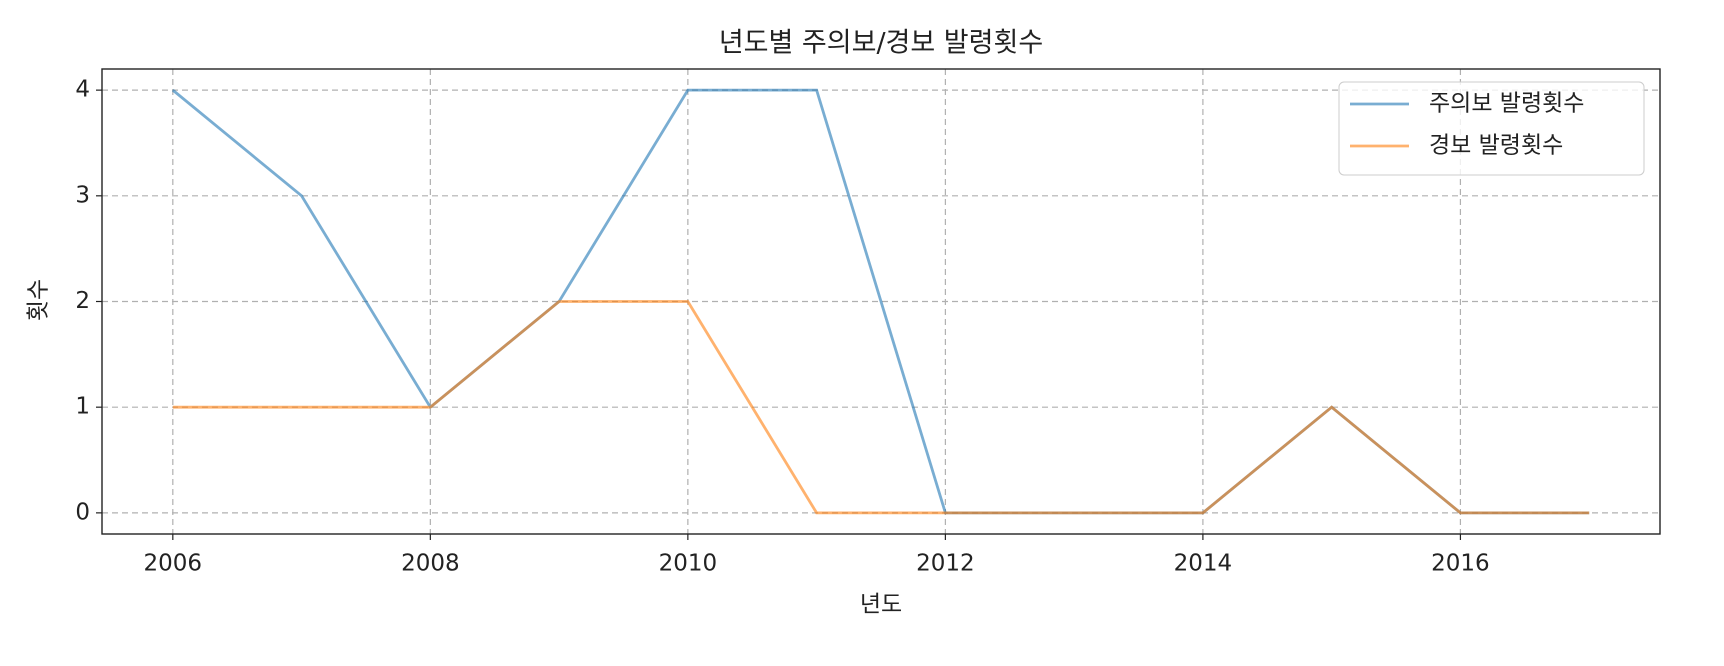 This screenshot has width=1724, height=666. I want to click on y-tick-label: 0, so click(82, 512).